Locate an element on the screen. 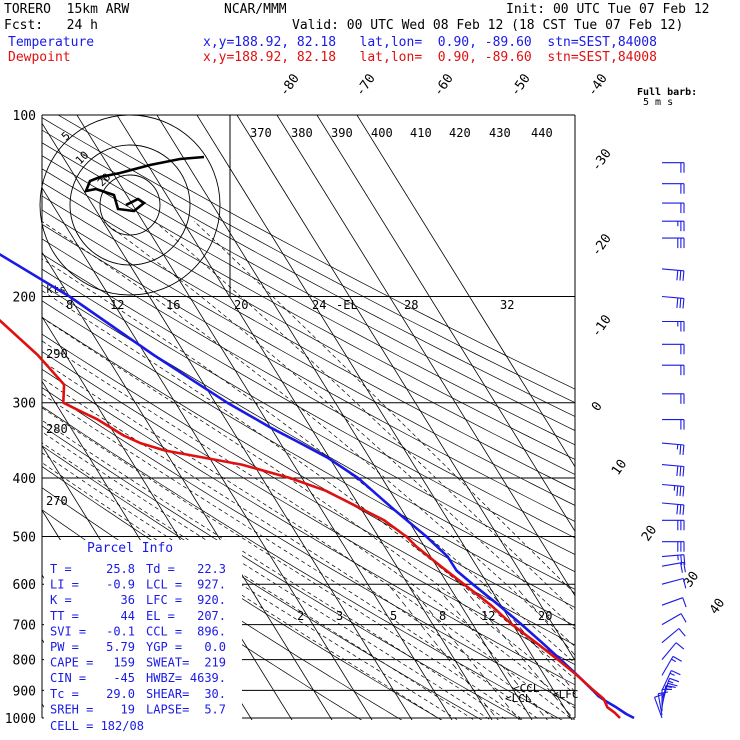  dewpoint-legend: Dewpoint is located at coordinates (39, 57).